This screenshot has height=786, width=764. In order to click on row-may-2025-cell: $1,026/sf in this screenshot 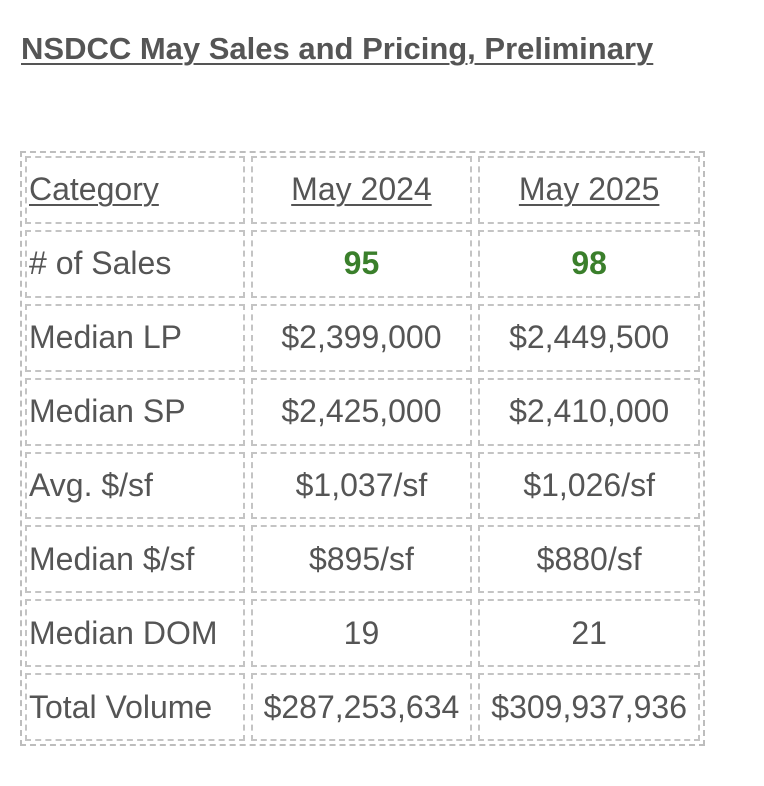, I will do `click(589, 485)`.